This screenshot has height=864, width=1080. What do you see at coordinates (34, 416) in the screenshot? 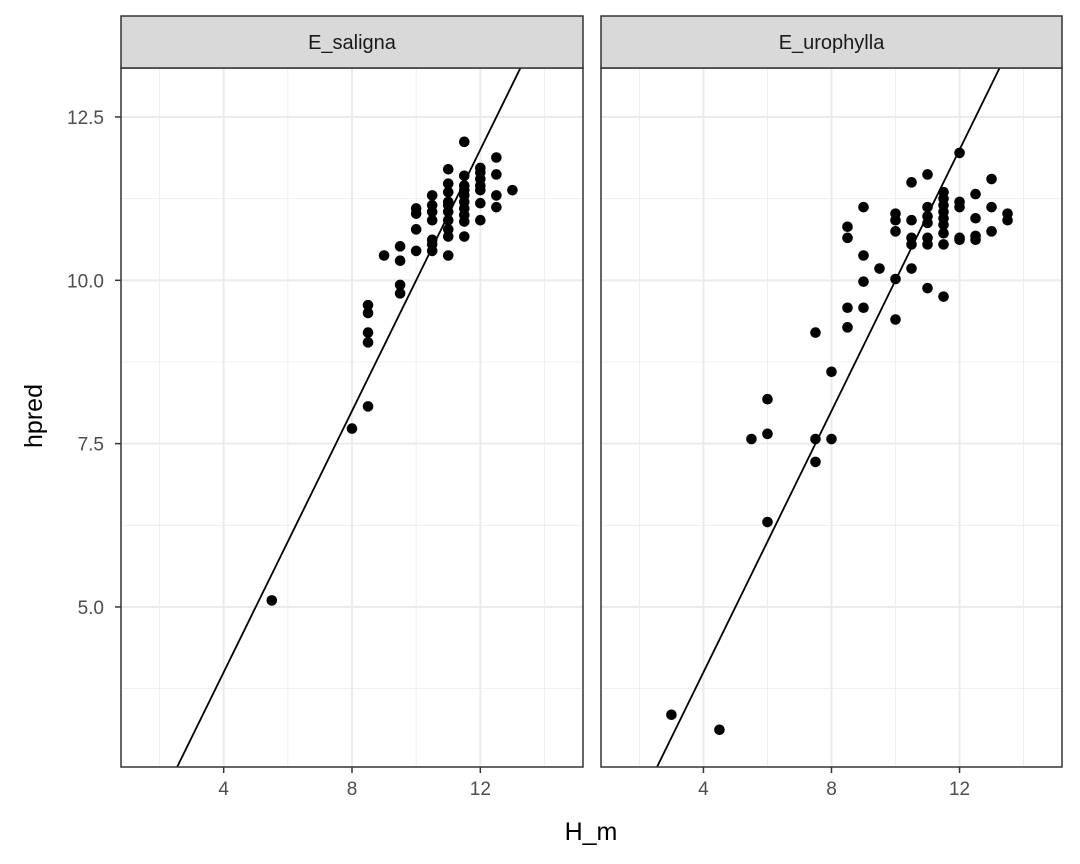
I see `y-axis-title: hpred` at bounding box center [34, 416].